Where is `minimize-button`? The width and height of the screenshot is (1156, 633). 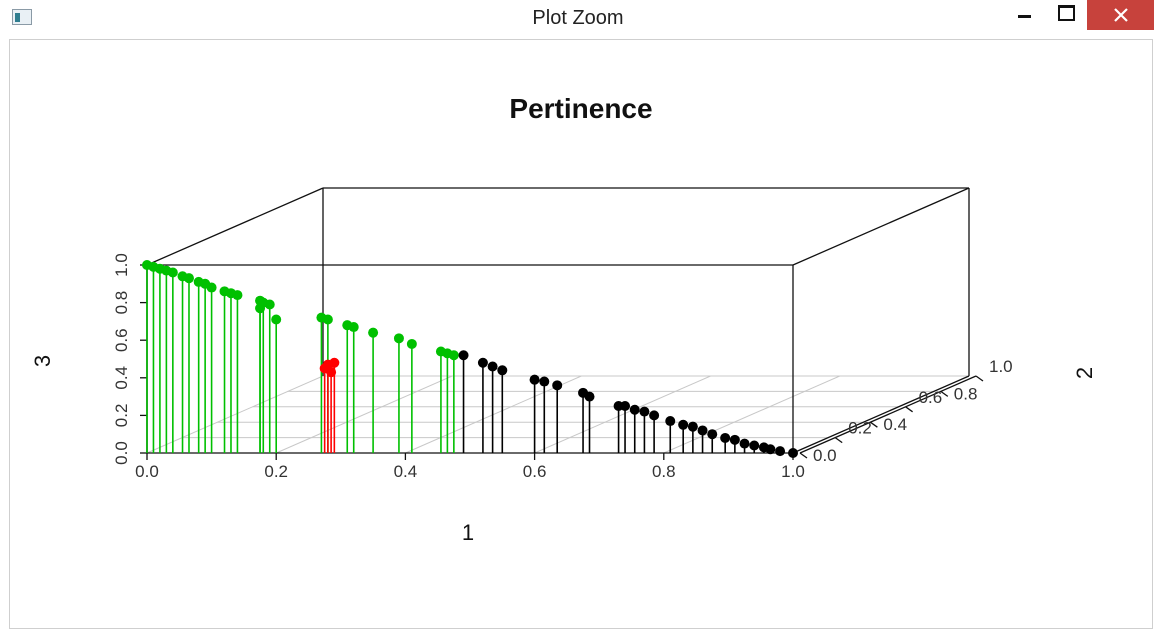
minimize-button is located at coordinates (1025, 15).